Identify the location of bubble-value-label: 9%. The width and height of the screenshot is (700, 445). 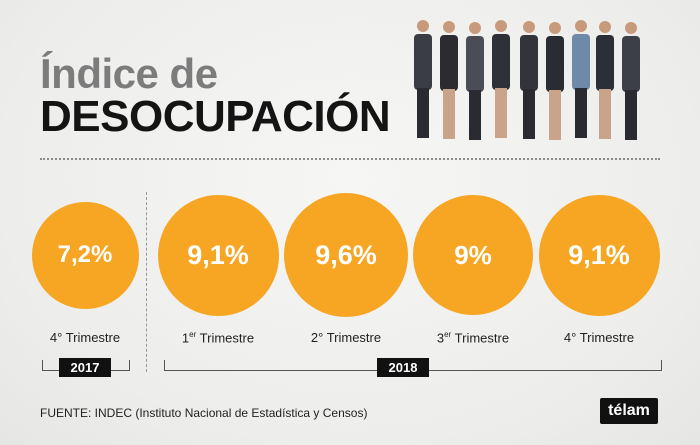
(473, 254).